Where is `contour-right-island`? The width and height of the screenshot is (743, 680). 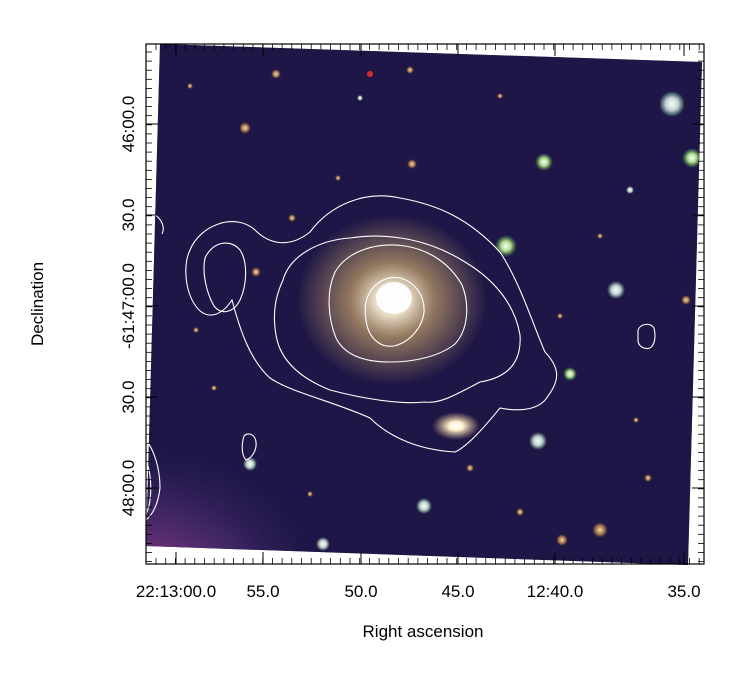 contour-right-island is located at coordinates (646, 336).